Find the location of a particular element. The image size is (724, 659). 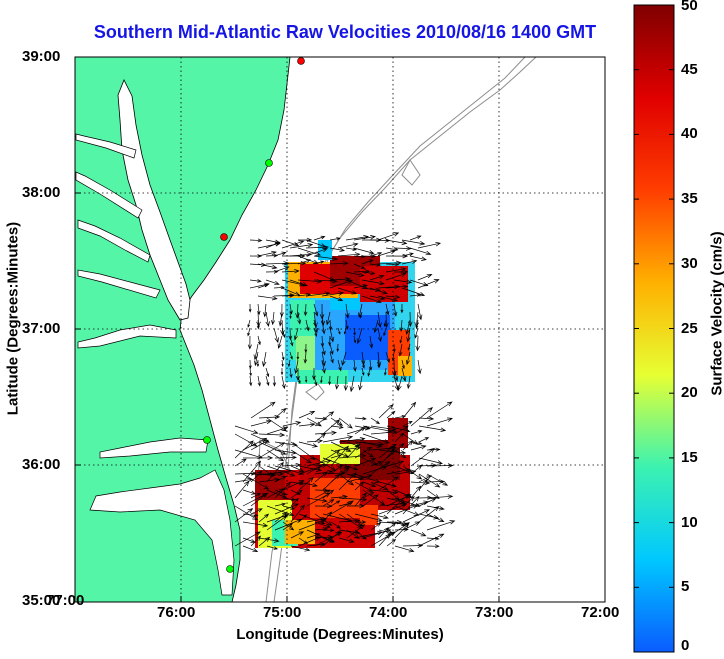

radar-station-marker is located at coordinates (301, 61).